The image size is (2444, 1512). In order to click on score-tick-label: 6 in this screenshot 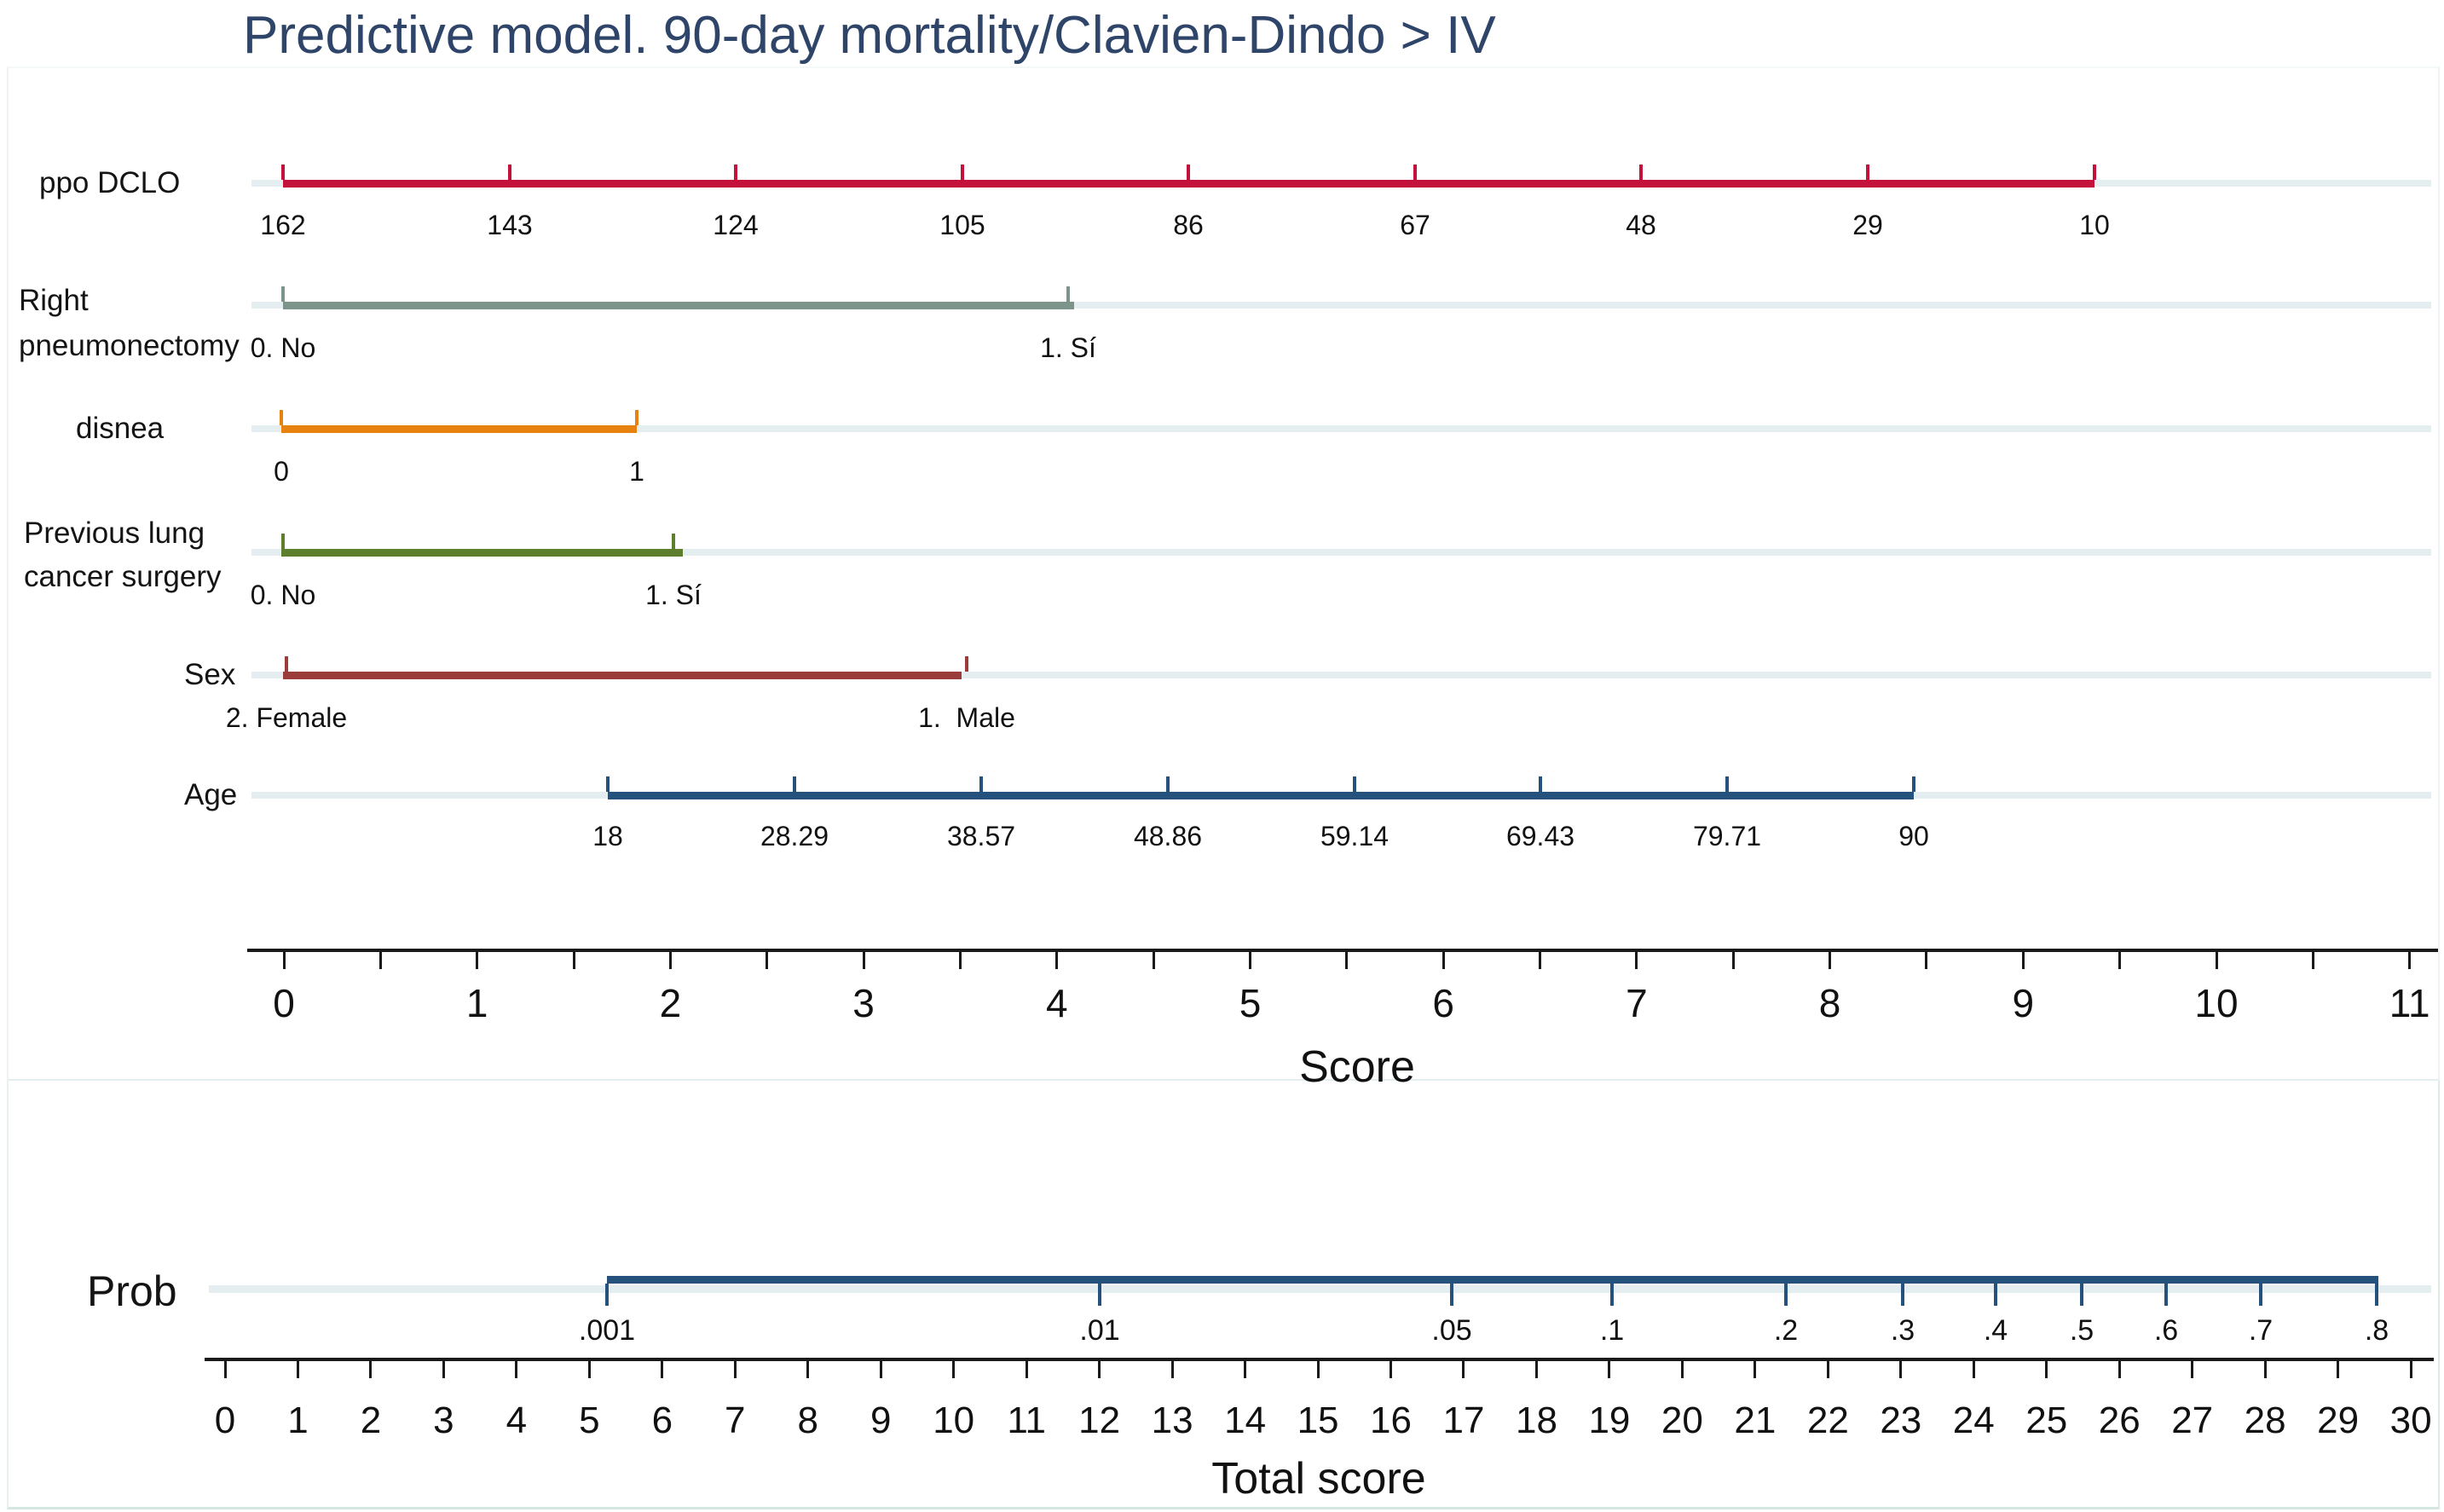, I will do `click(1443, 1003)`.